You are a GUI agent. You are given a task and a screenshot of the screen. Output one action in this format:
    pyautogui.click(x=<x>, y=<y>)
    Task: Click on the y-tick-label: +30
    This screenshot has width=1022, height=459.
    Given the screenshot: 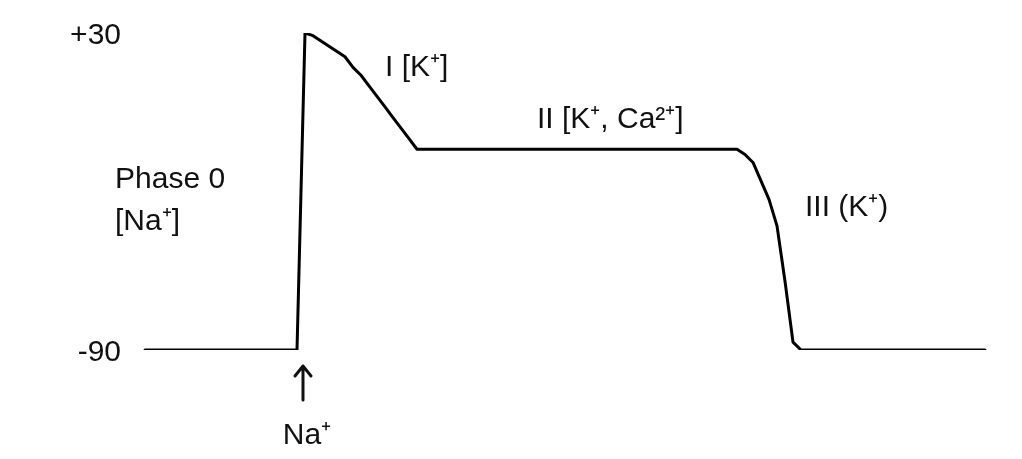 What is the action you would take?
    pyautogui.click(x=95, y=33)
    